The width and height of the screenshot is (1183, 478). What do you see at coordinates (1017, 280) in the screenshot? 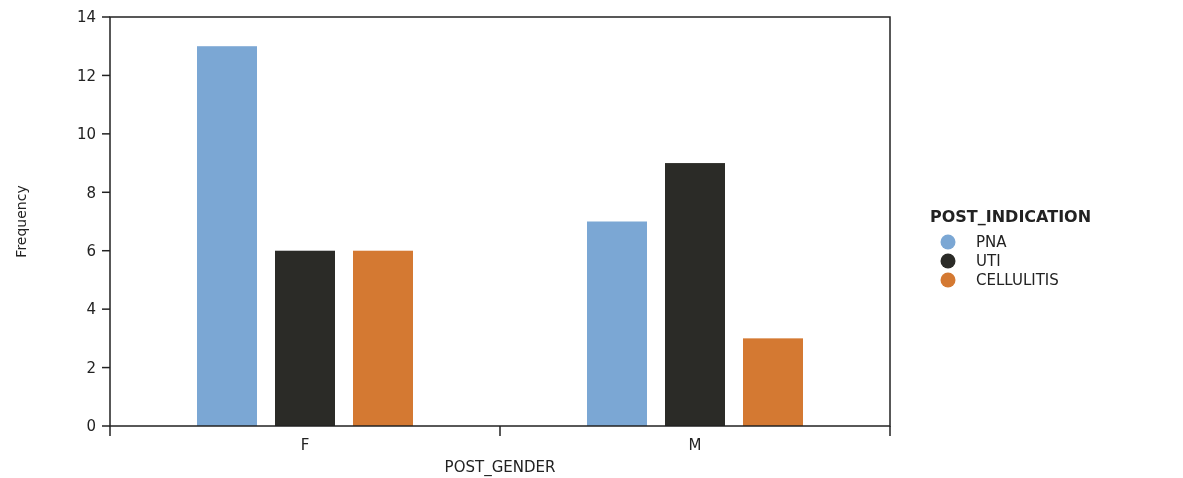
I see `legend-label: CELLULITIS` at bounding box center [1017, 280].